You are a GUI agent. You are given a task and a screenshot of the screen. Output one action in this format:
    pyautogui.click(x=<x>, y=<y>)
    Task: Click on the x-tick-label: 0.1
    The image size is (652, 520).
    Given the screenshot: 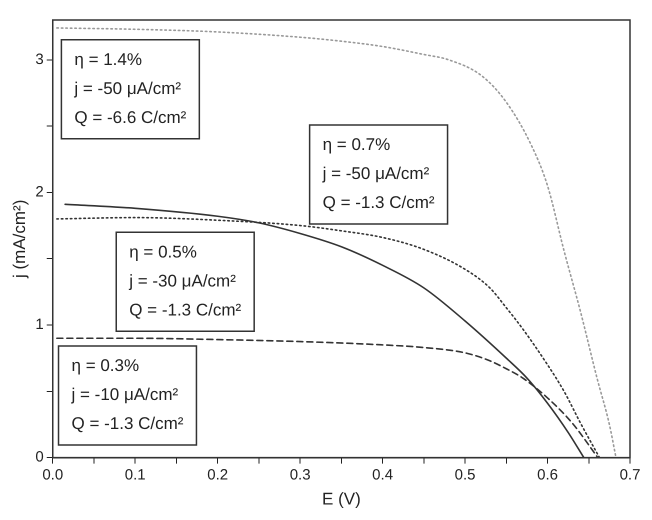 What is the action you would take?
    pyautogui.click(x=135, y=475)
    